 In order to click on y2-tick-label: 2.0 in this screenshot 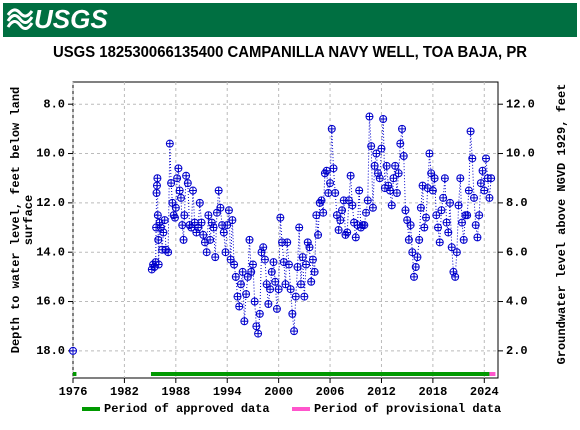, I will do `click(517, 351)`.